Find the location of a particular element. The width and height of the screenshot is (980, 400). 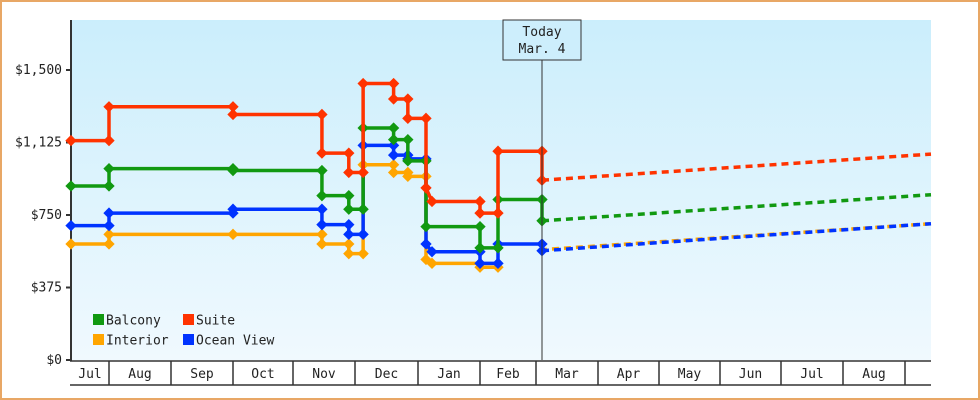

legend-item-ocean-view: Ocean View is located at coordinates (228, 341).